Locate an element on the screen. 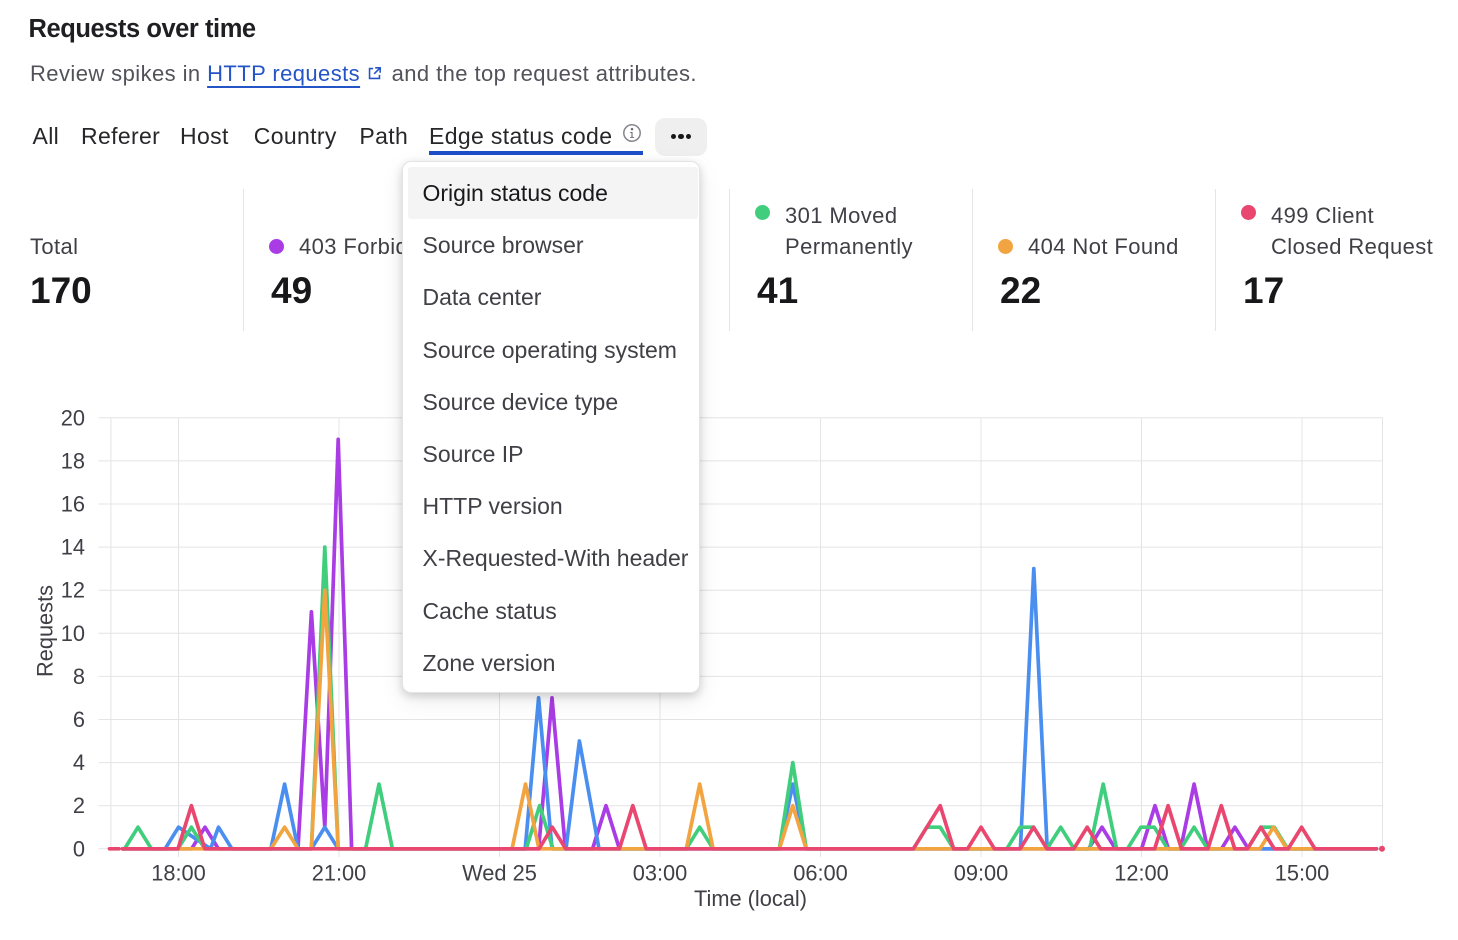 Image resolution: width=1458 pixels, height=940 pixels. svg-text: 20 is located at coordinates (73, 417).